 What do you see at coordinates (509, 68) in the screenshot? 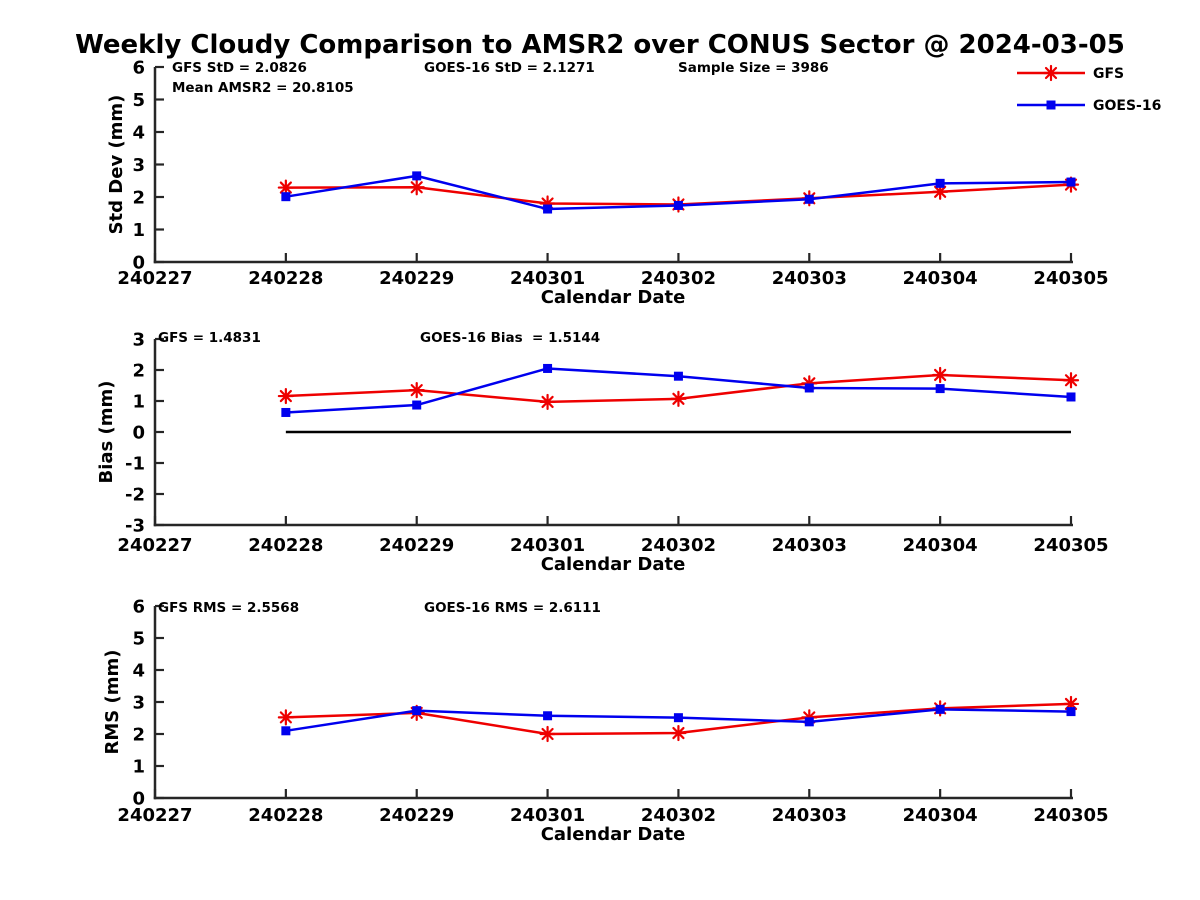
I see `annotation: GOES-16 StD = 2.1271` at bounding box center [509, 68].